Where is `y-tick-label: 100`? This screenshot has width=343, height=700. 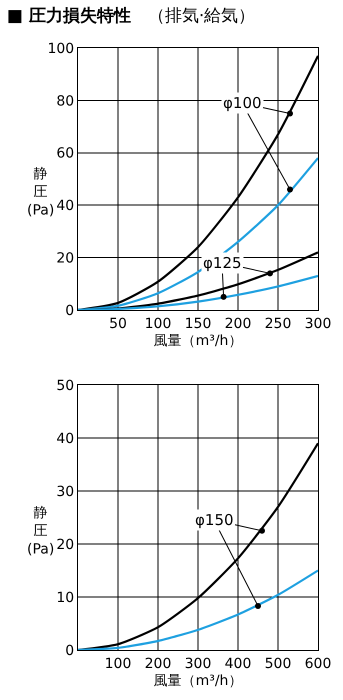 y-tick-label: 100 is located at coordinates (60, 48).